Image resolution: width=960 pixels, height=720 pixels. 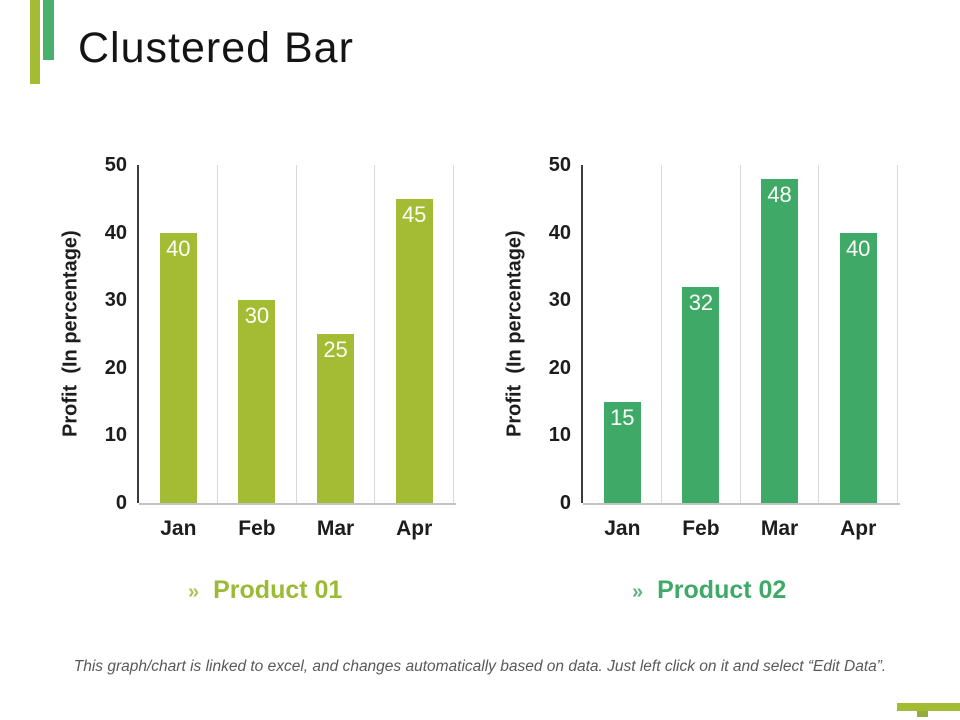 I want to click on product-01-label: » Product 01, so click(x=265, y=590).